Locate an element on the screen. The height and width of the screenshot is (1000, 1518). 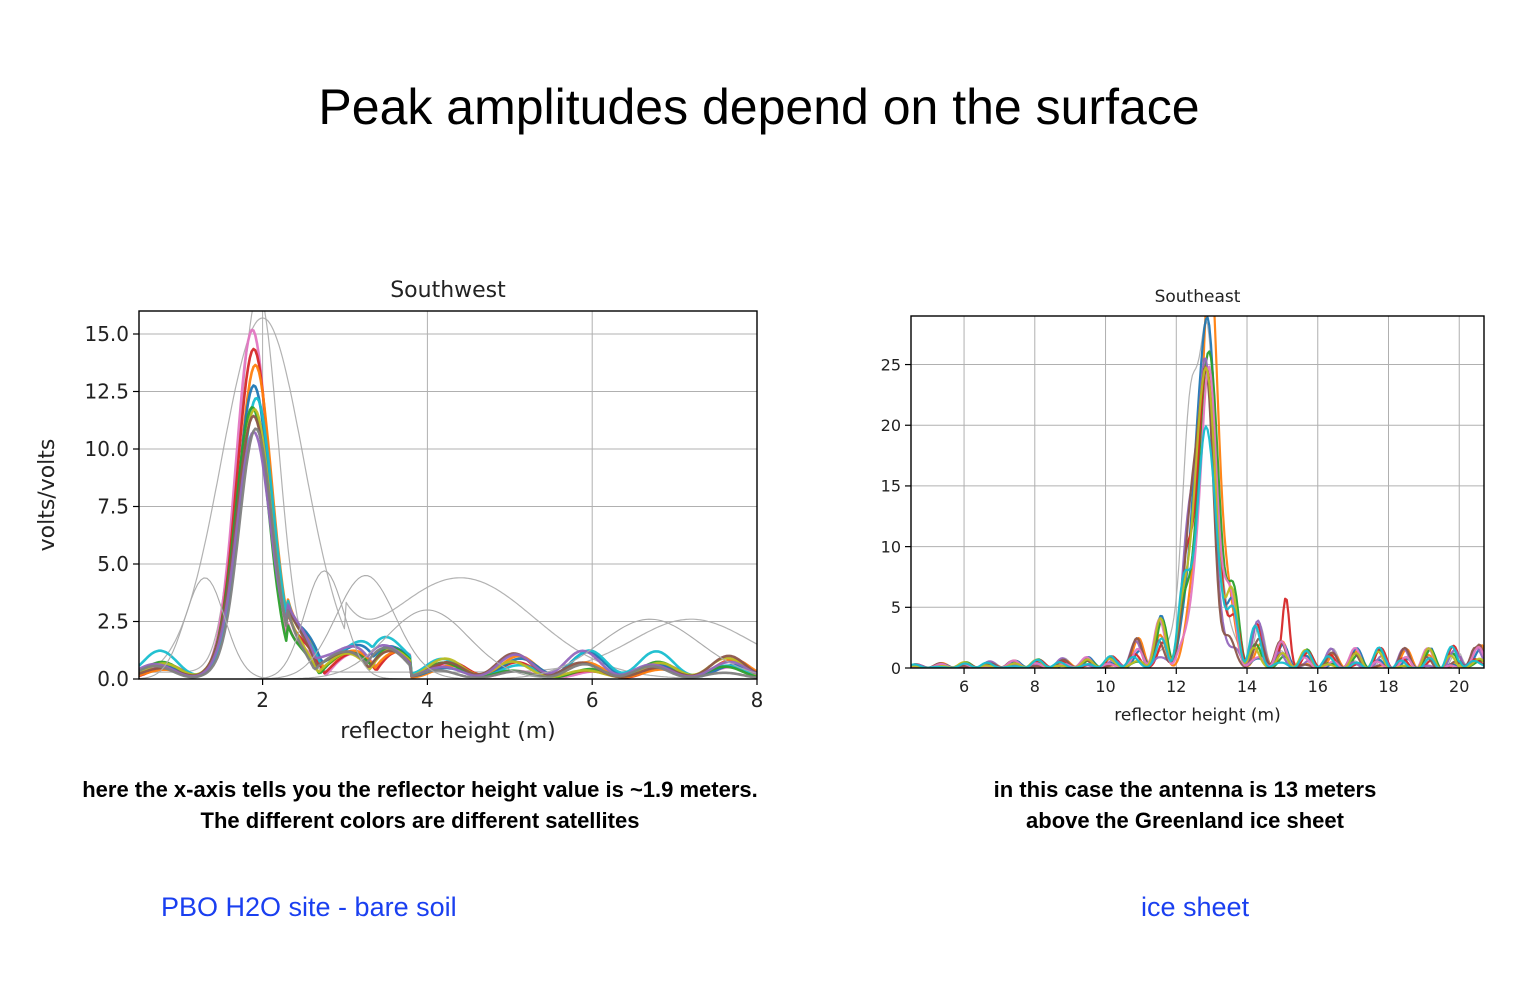
caption-right-line2: above the Greenland ice sheet is located at coordinates (1185, 820).